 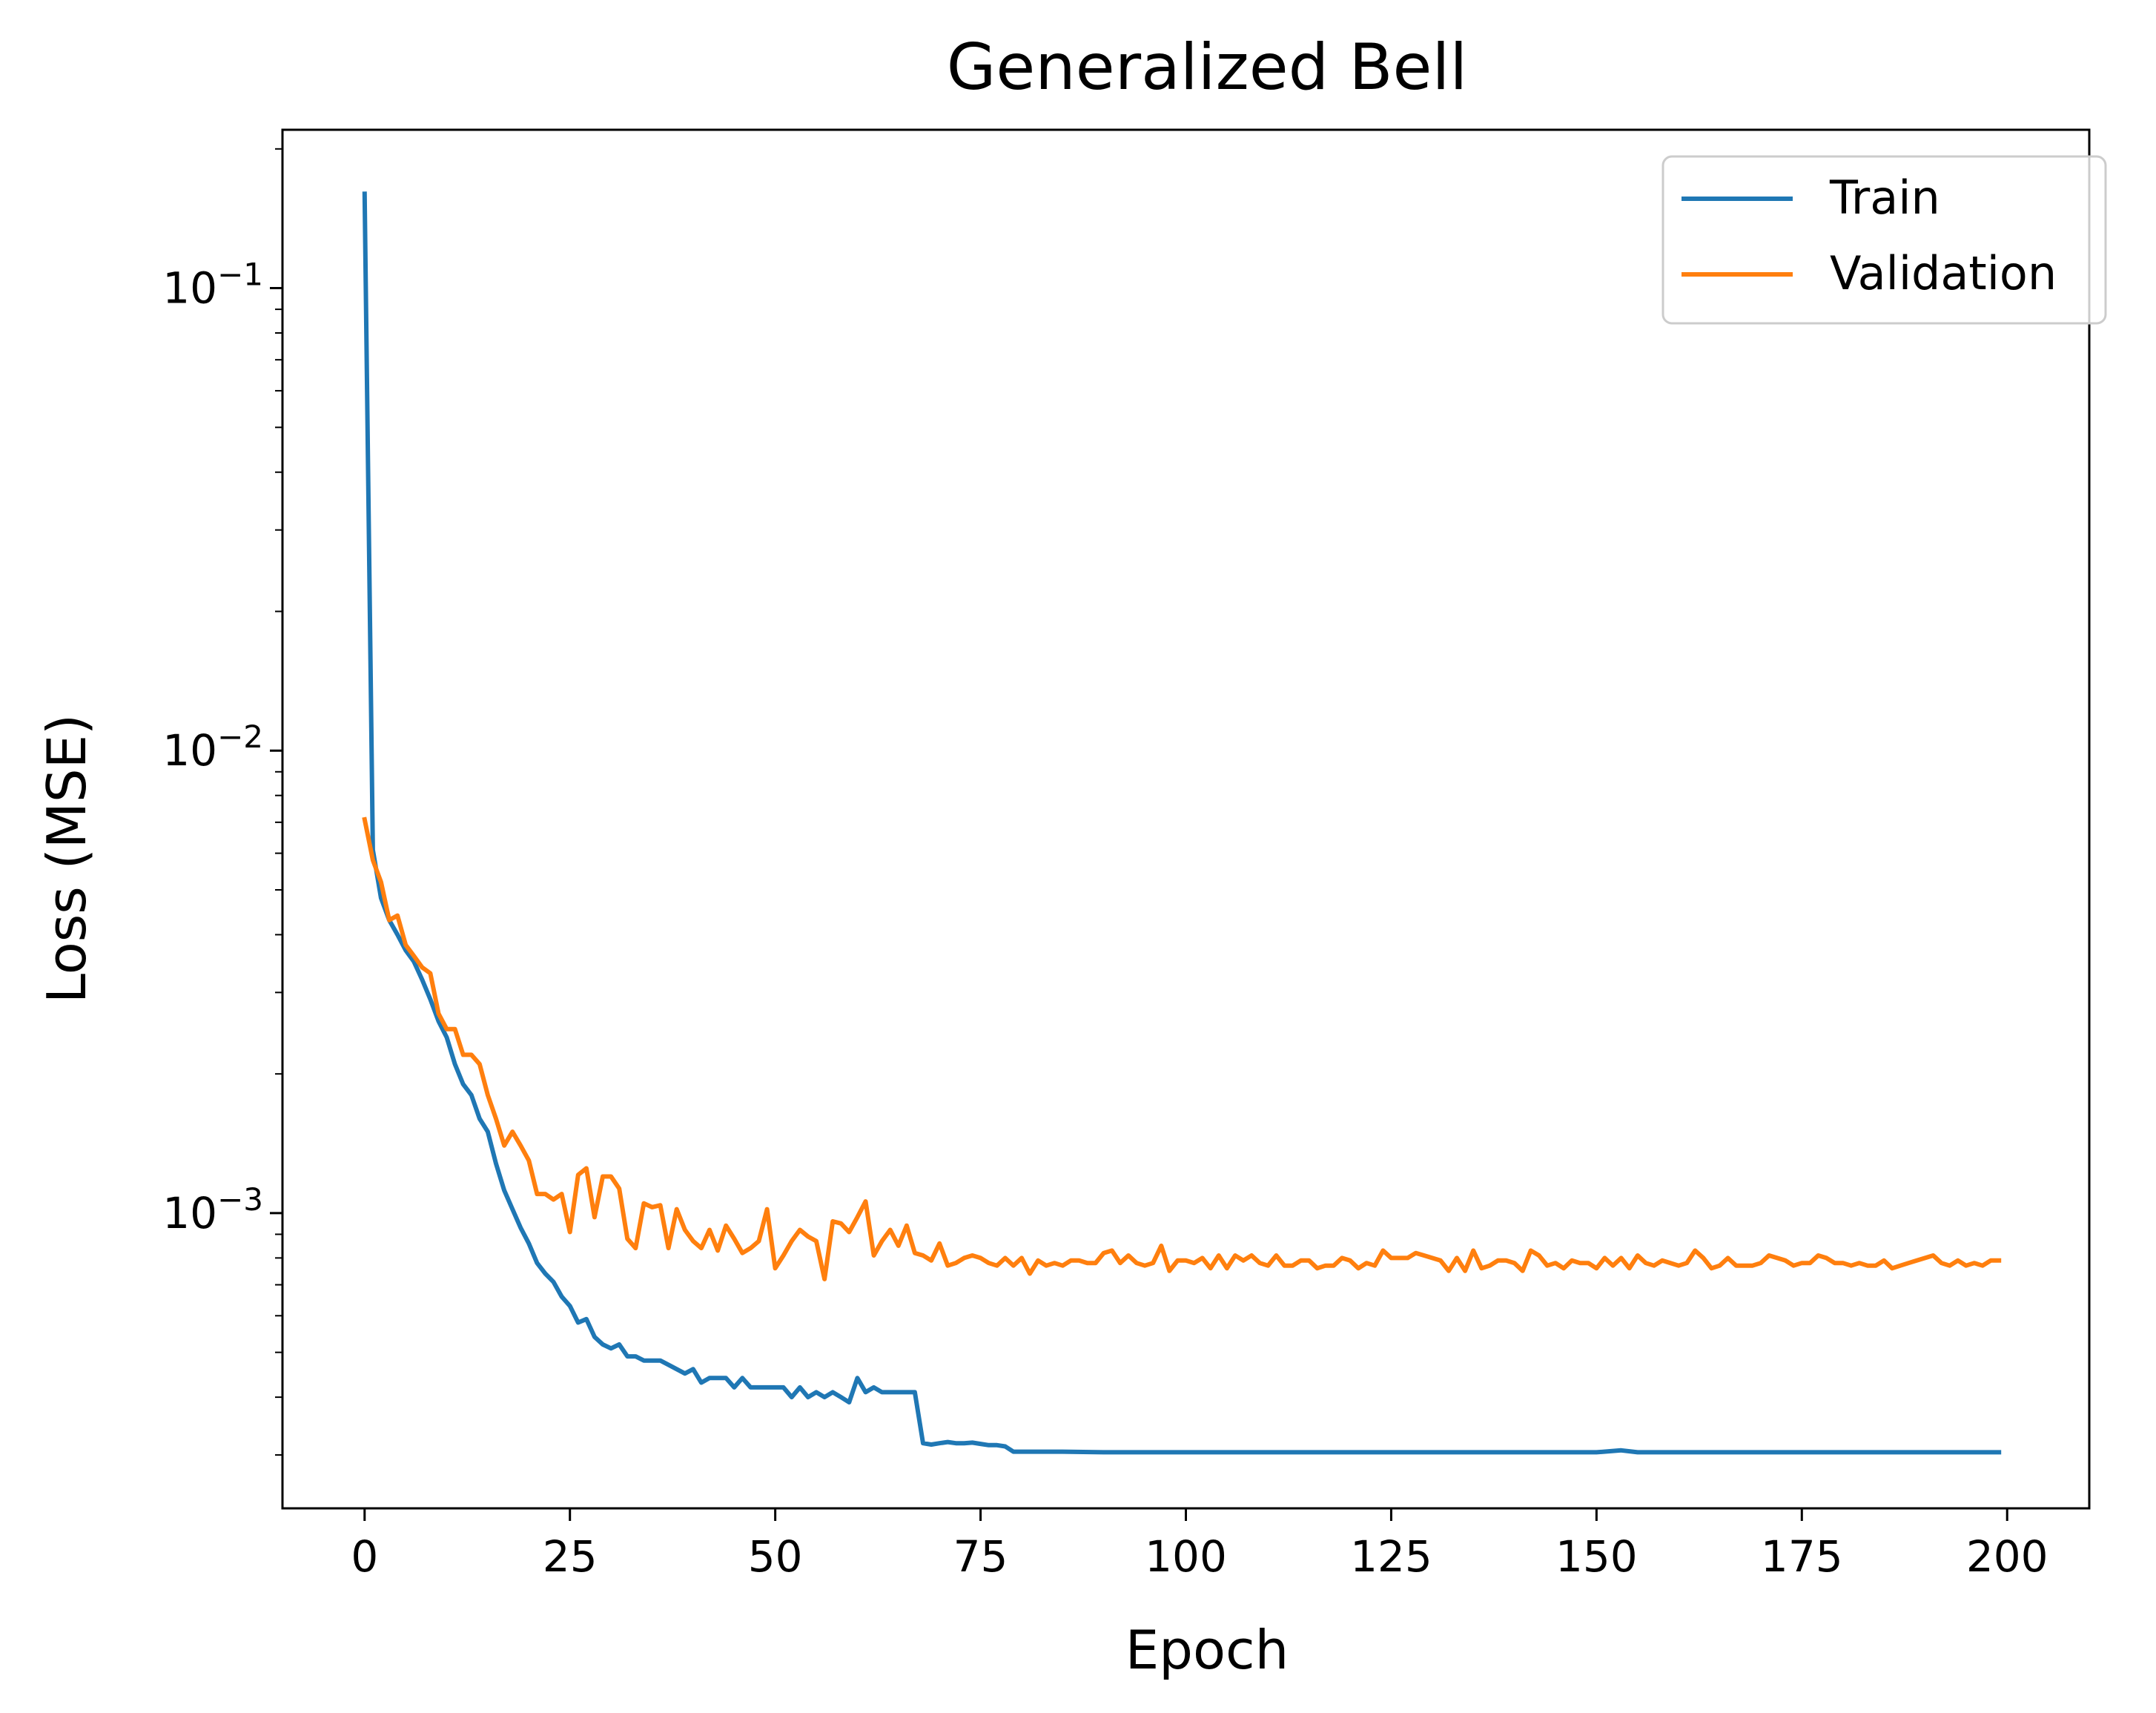 What do you see at coordinates (67, 858) in the screenshot?
I see `y-axis-label: Loss (MSE)` at bounding box center [67, 858].